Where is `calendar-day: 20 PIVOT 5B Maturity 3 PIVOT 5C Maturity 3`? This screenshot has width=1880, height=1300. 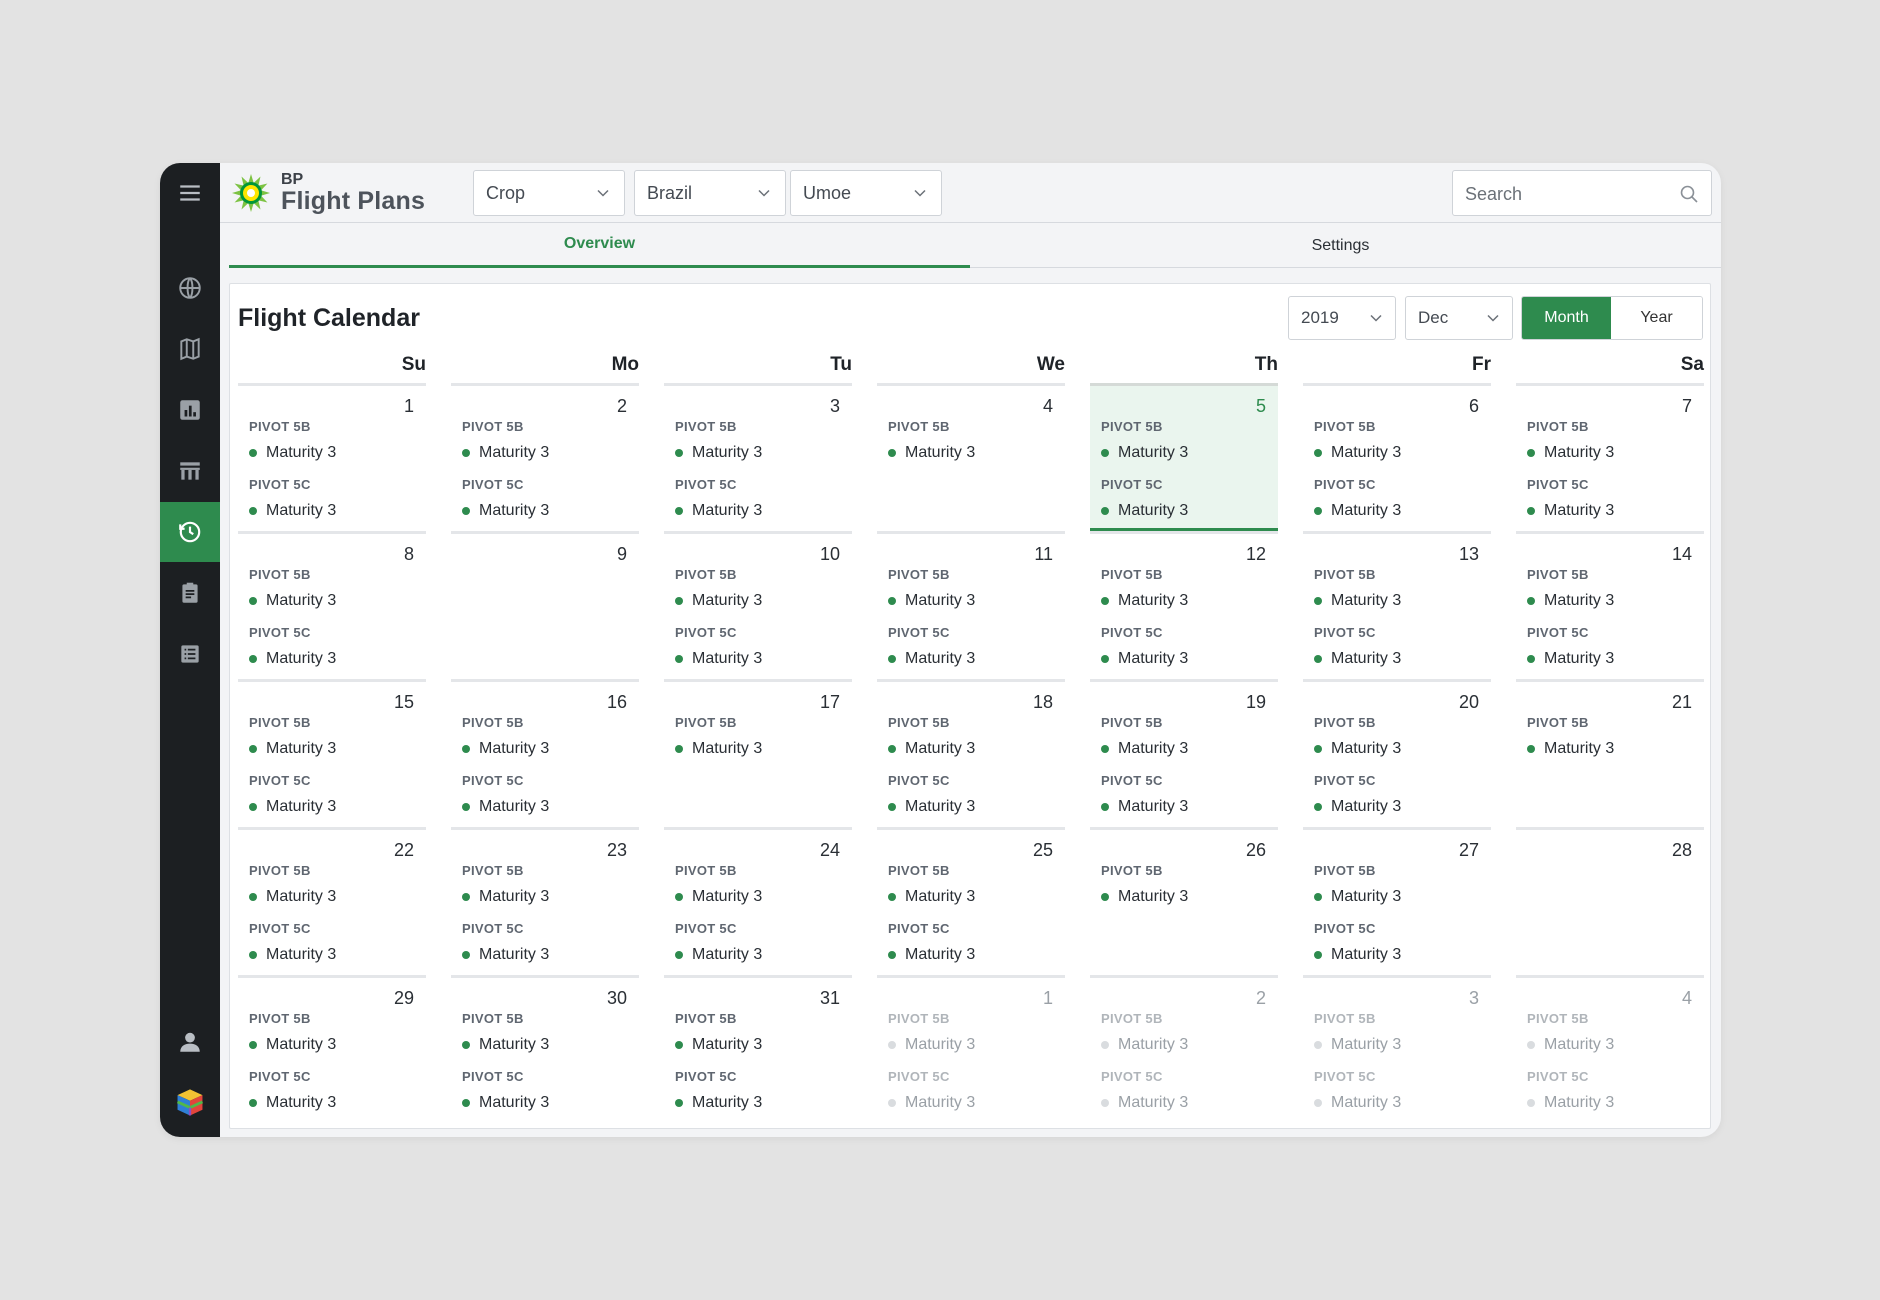 calendar-day: 20 PIVOT 5B Maturity 3 PIVOT 5C Maturity 3 is located at coordinates (1397, 753).